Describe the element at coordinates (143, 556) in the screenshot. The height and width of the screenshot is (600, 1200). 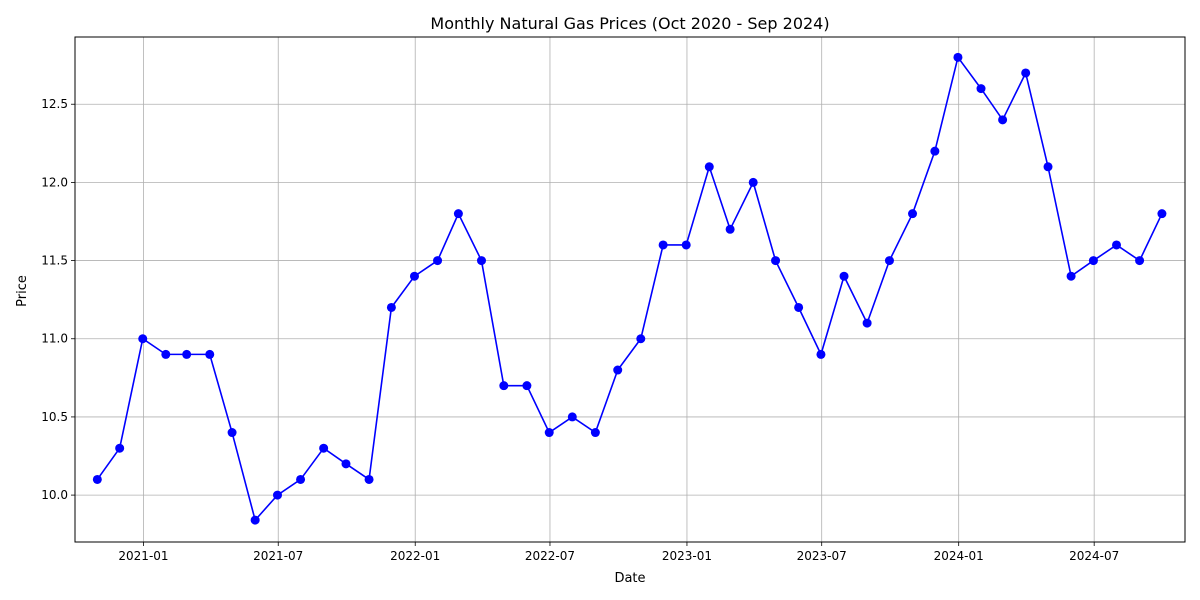
I see `x-tick-label: 2021-01` at that location.